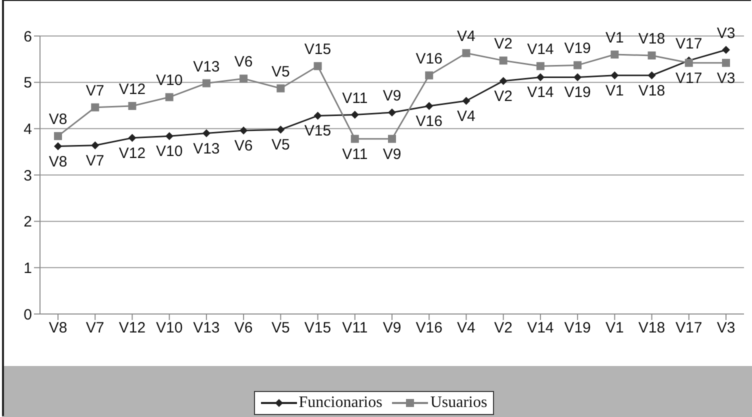  What do you see at coordinates (392, 328) in the screenshot?
I see `x-tick-label: V9` at bounding box center [392, 328].